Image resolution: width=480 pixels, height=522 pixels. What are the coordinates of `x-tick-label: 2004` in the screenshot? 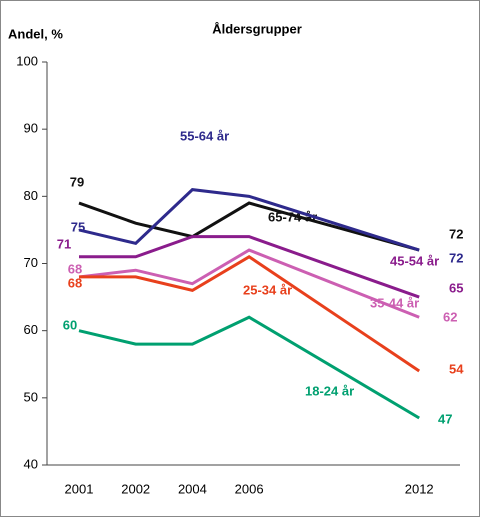 It's located at (192, 488).